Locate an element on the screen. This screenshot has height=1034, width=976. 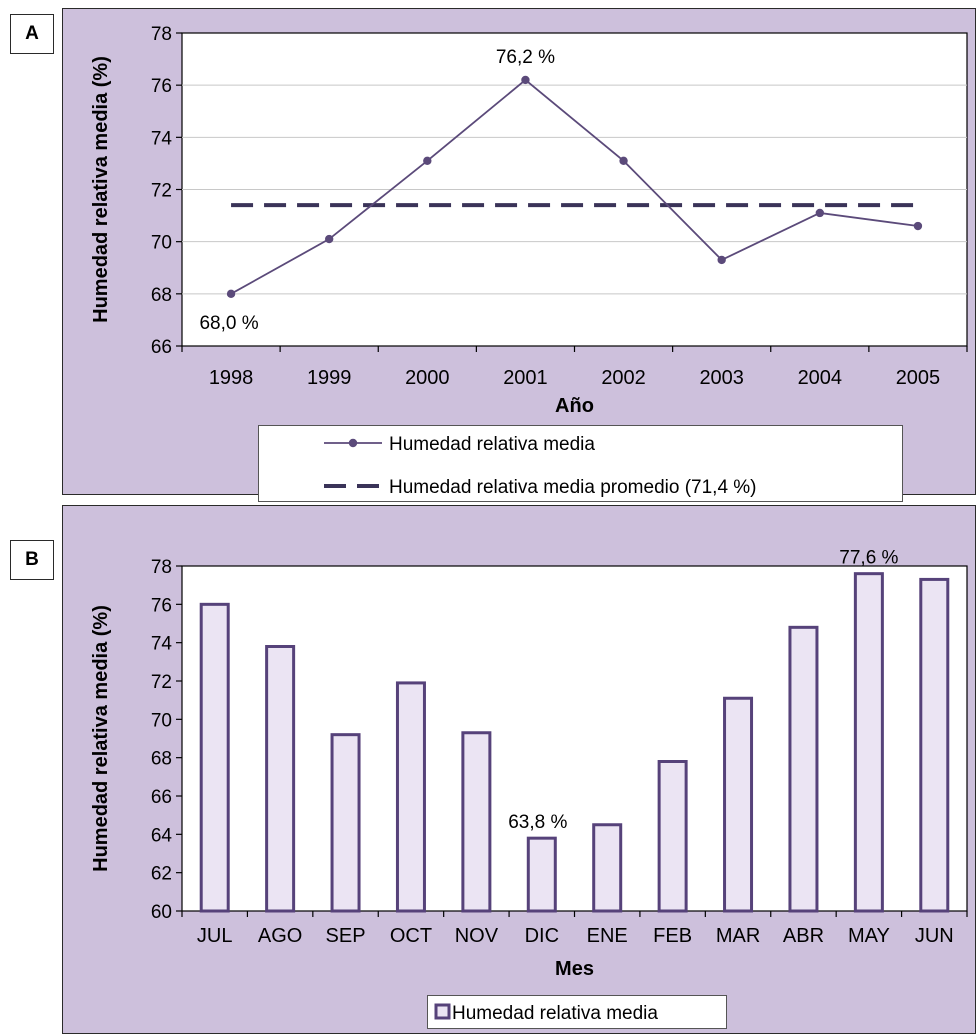
chart-a-x-tick-label: 2004 is located at coordinates (820, 378).